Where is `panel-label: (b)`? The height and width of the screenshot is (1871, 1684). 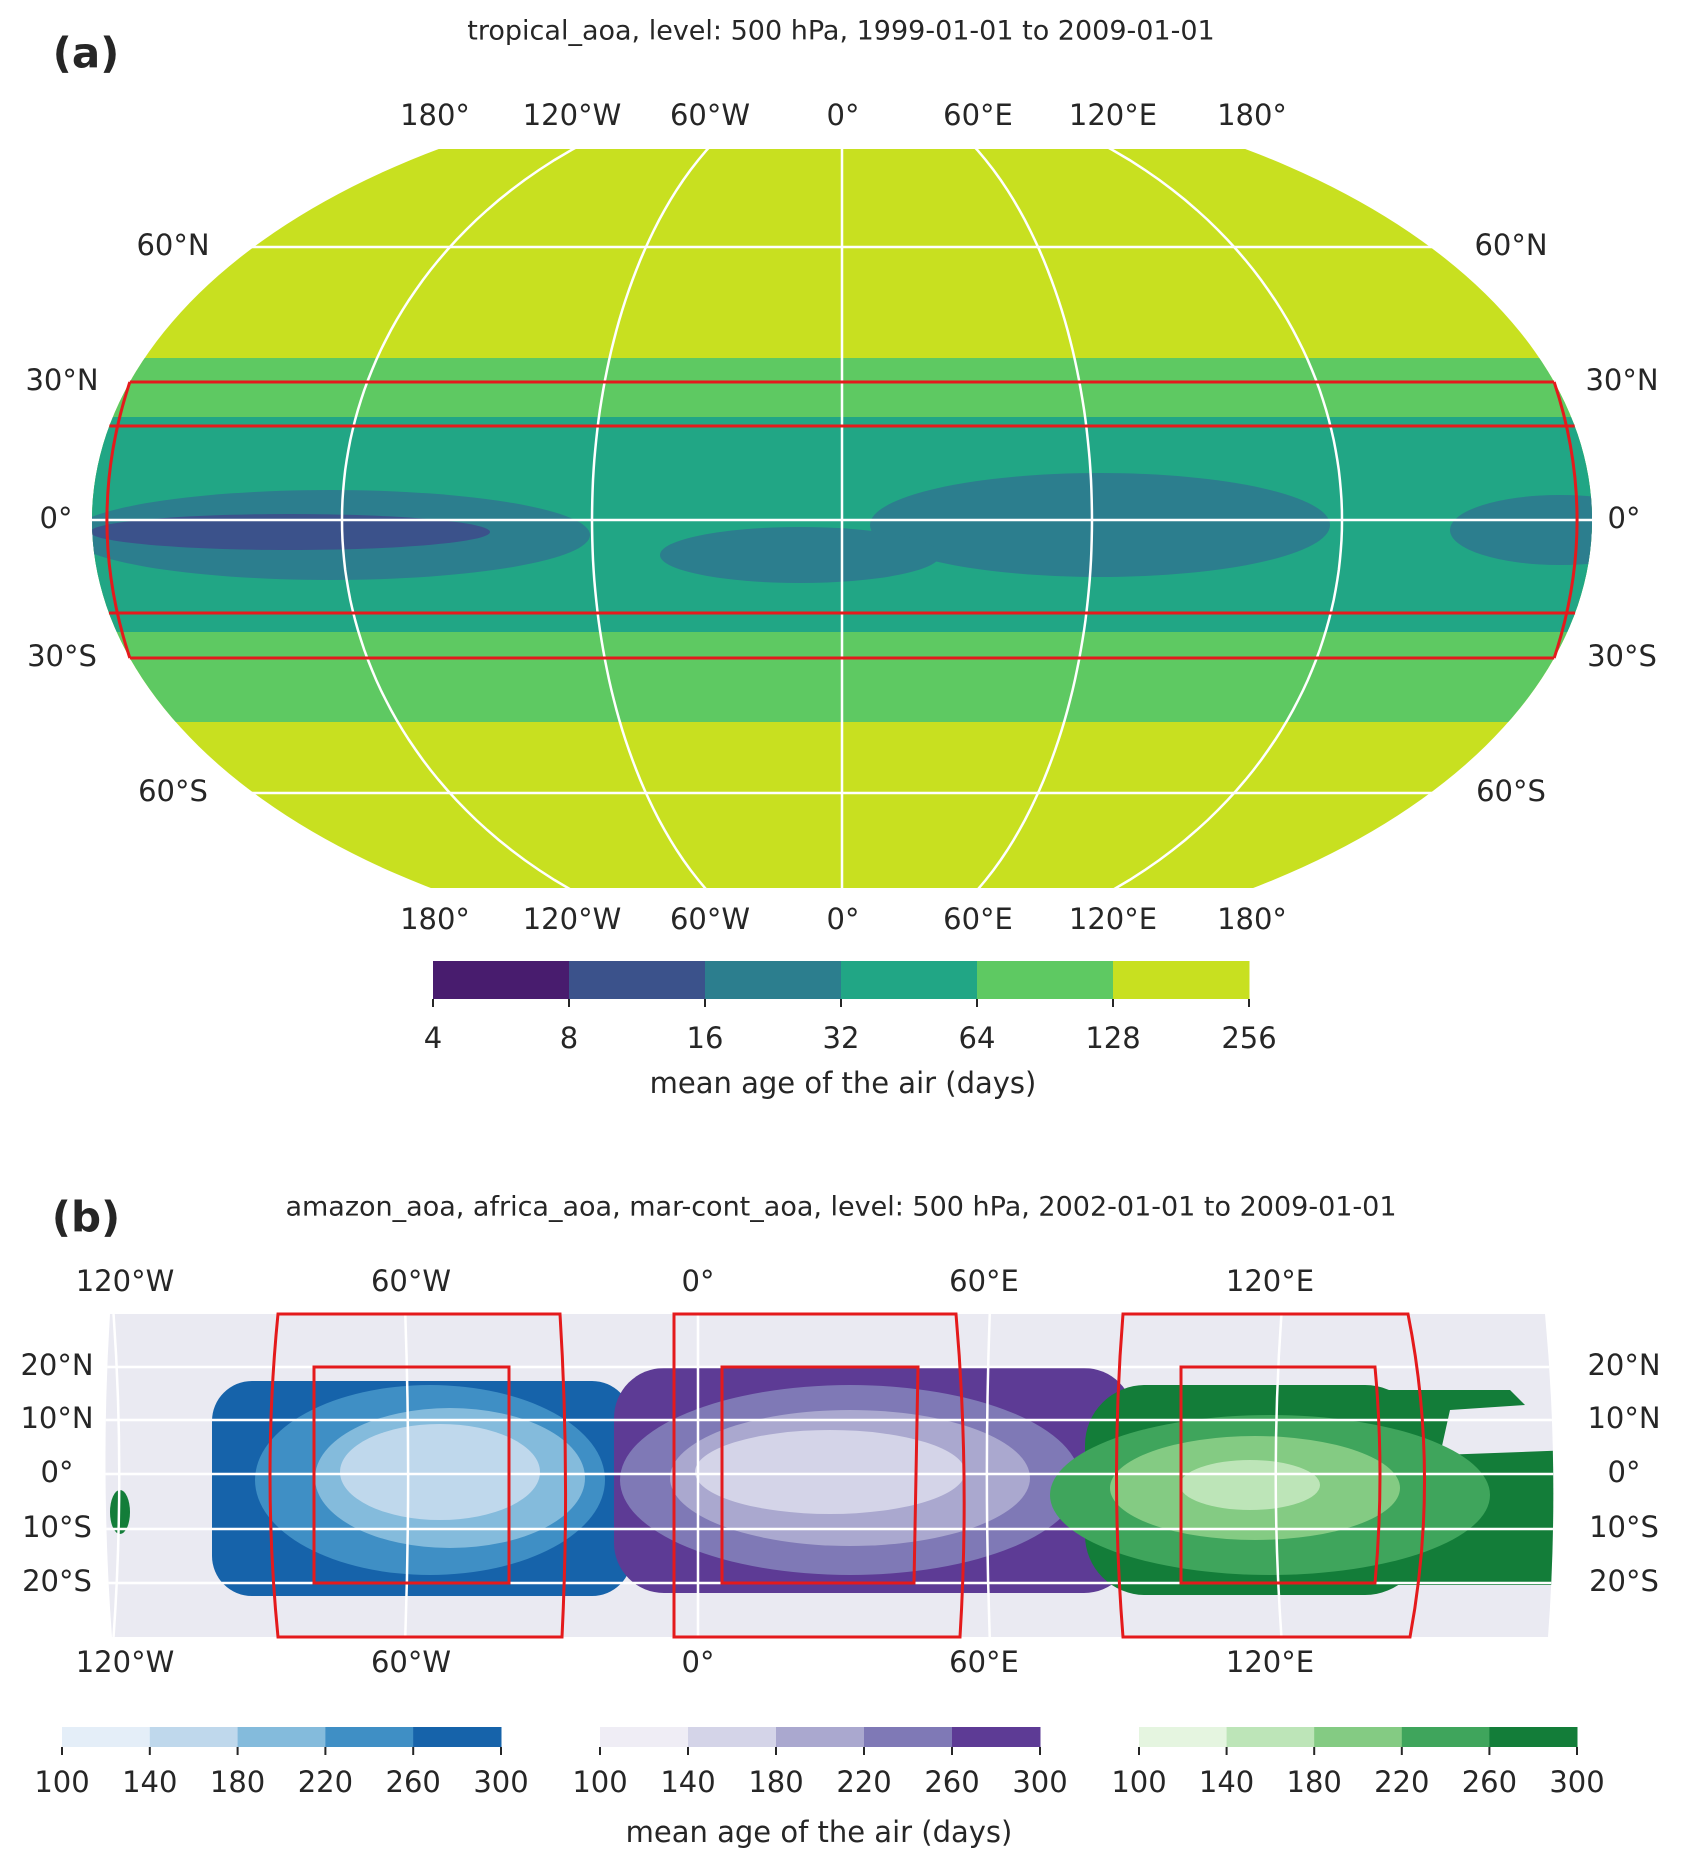
panel-label: (b) is located at coordinates (86, 1217).